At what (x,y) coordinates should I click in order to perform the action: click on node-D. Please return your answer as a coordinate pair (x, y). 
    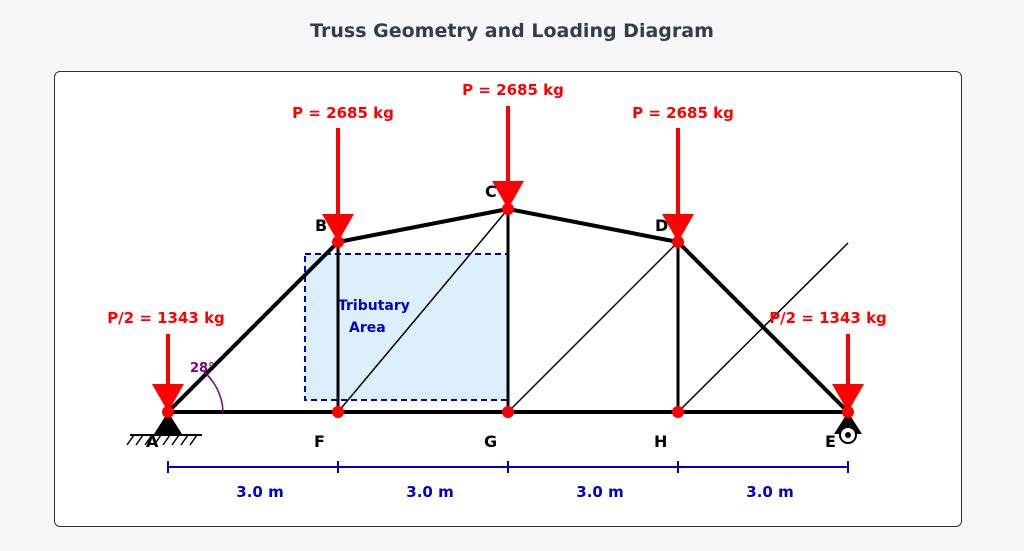
    Looking at the image, I should click on (678, 242).